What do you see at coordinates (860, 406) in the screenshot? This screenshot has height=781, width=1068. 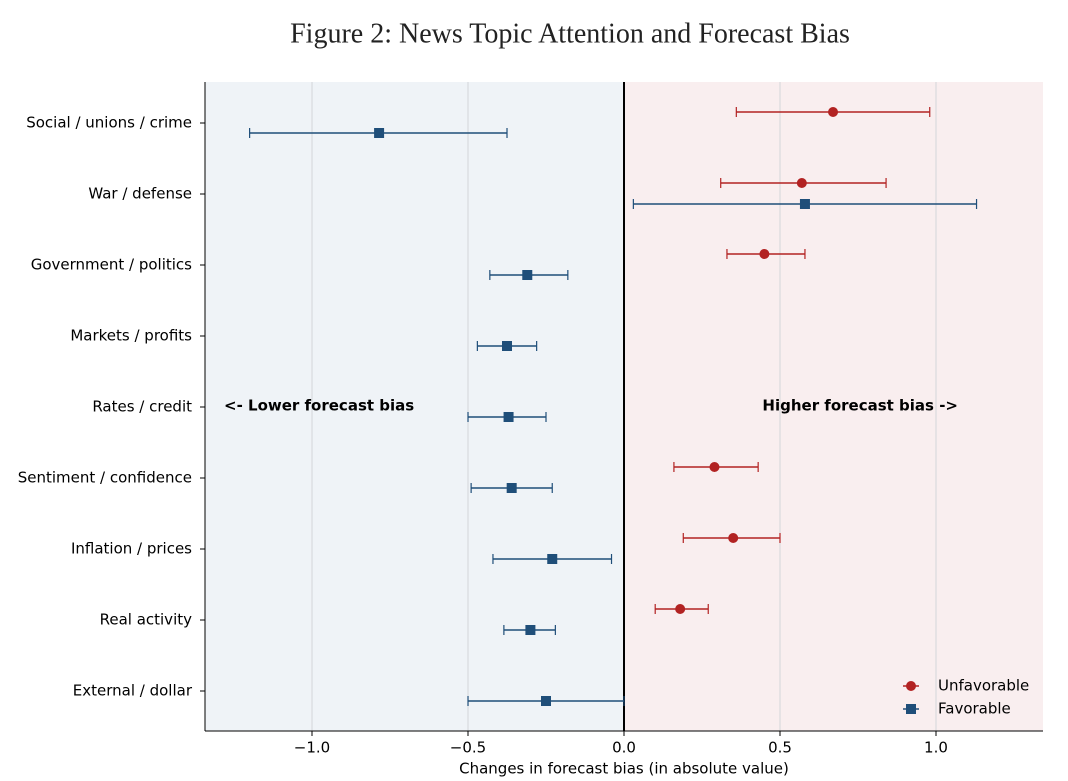 I see `annotation: Higher forecast bias ->` at bounding box center [860, 406].